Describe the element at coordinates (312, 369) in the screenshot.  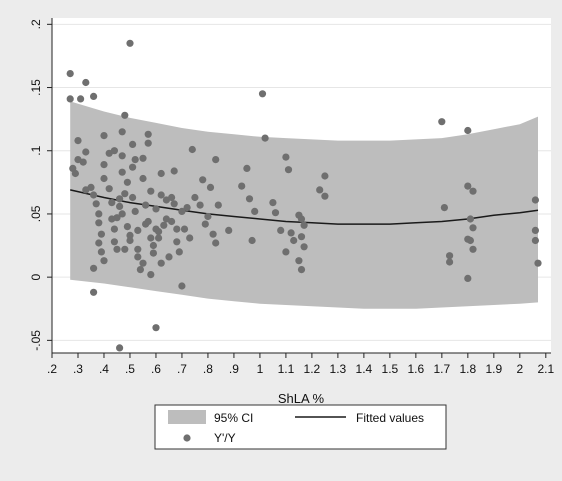
I see `x-tick-label: 1.2` at that location.